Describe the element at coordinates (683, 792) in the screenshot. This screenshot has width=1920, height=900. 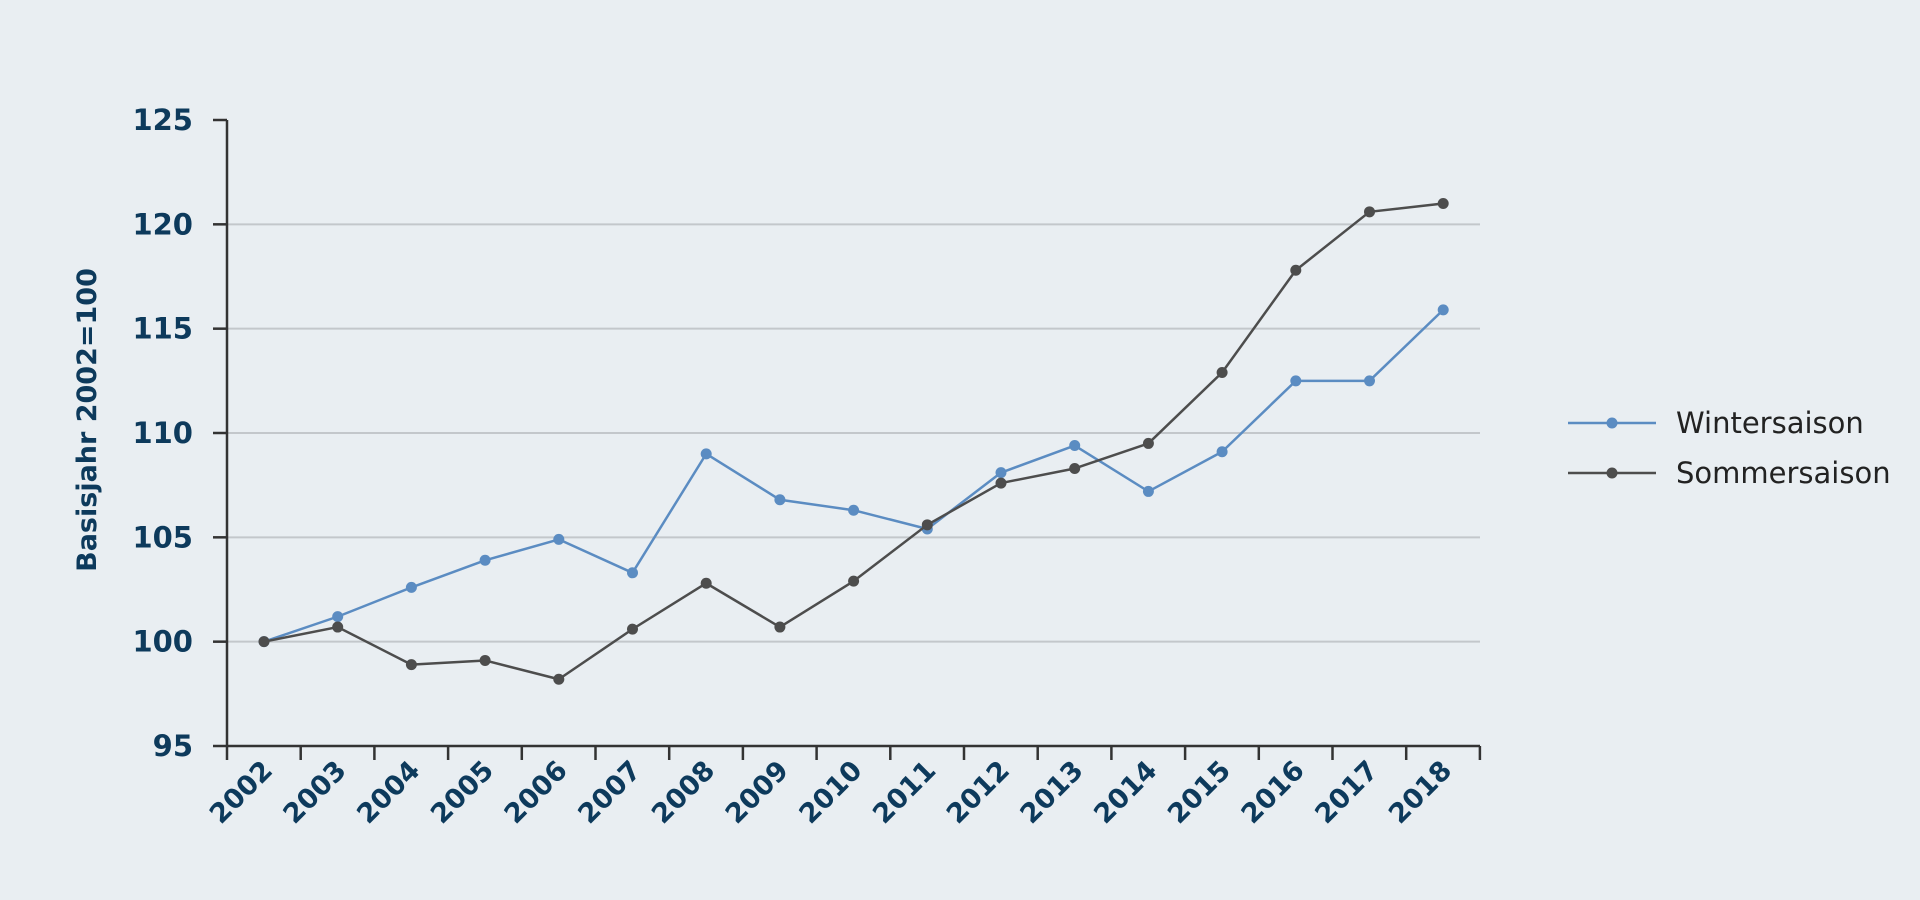
I see `x-tick-label: 2008` at that location.